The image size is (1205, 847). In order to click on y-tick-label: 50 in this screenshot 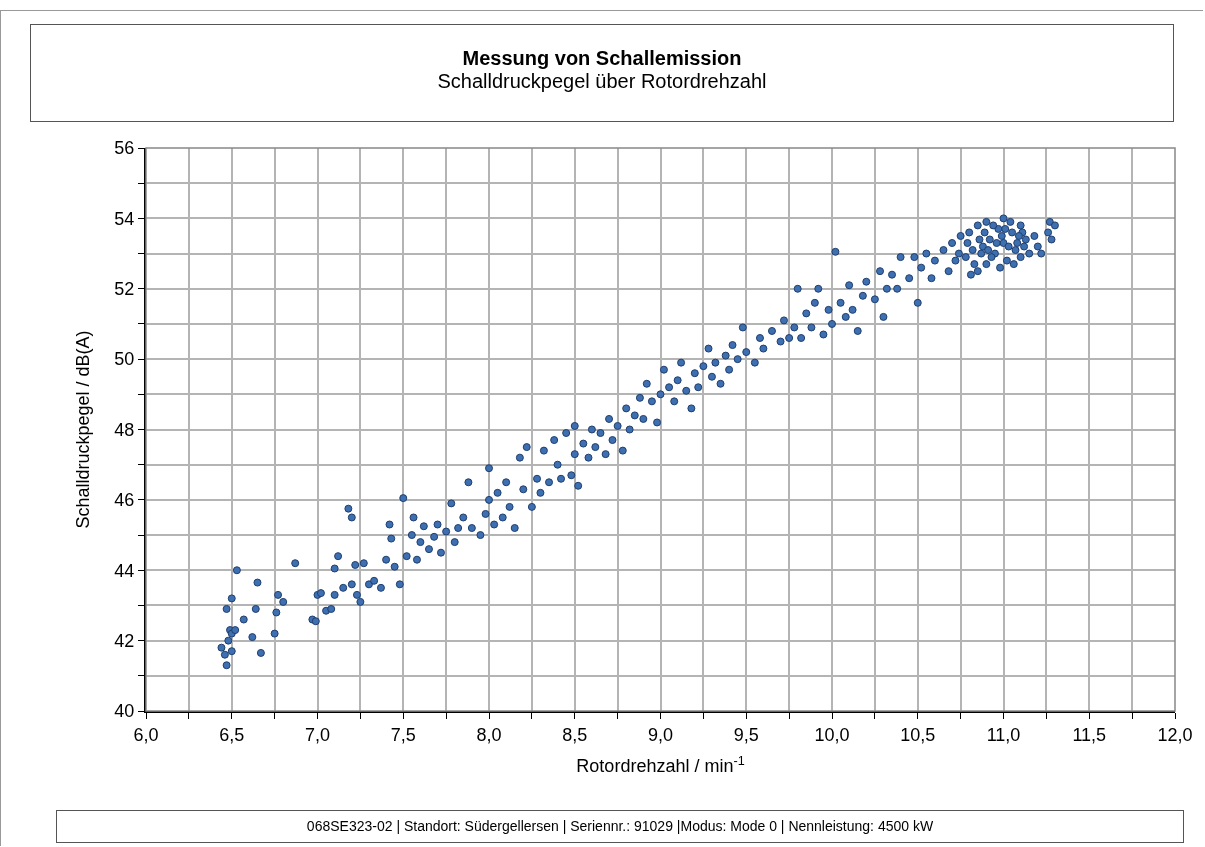, I will do `click(124, 359)`.